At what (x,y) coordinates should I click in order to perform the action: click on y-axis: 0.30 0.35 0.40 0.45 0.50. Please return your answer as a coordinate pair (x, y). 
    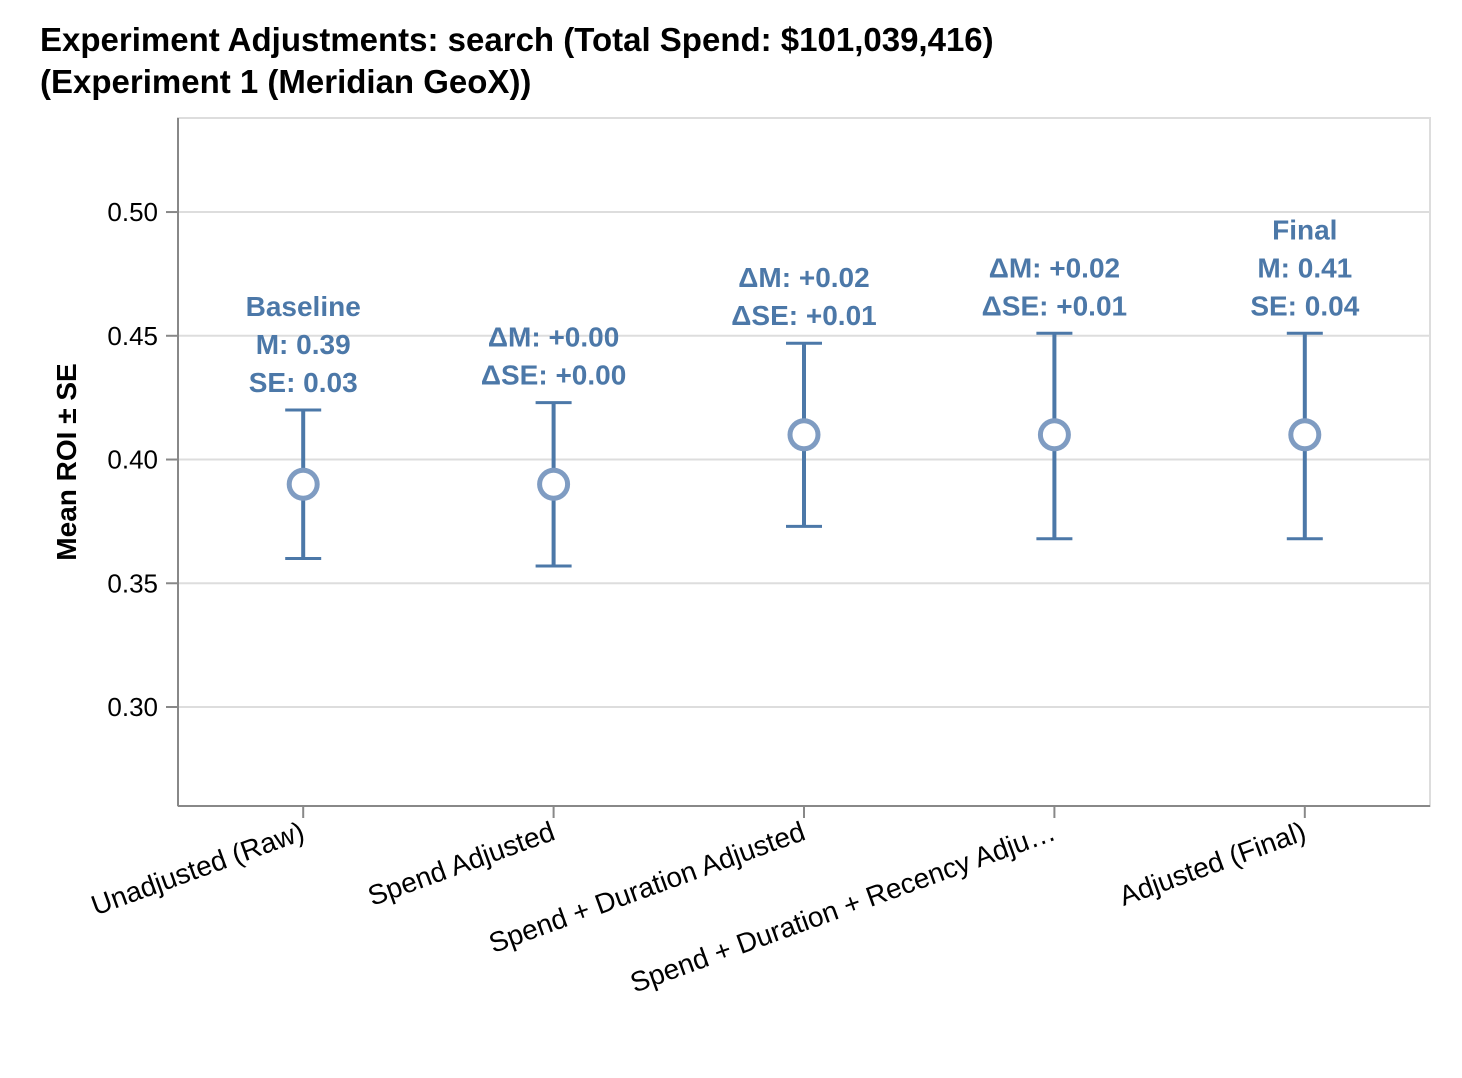
    Looking at the image, I should click on (143, 462).